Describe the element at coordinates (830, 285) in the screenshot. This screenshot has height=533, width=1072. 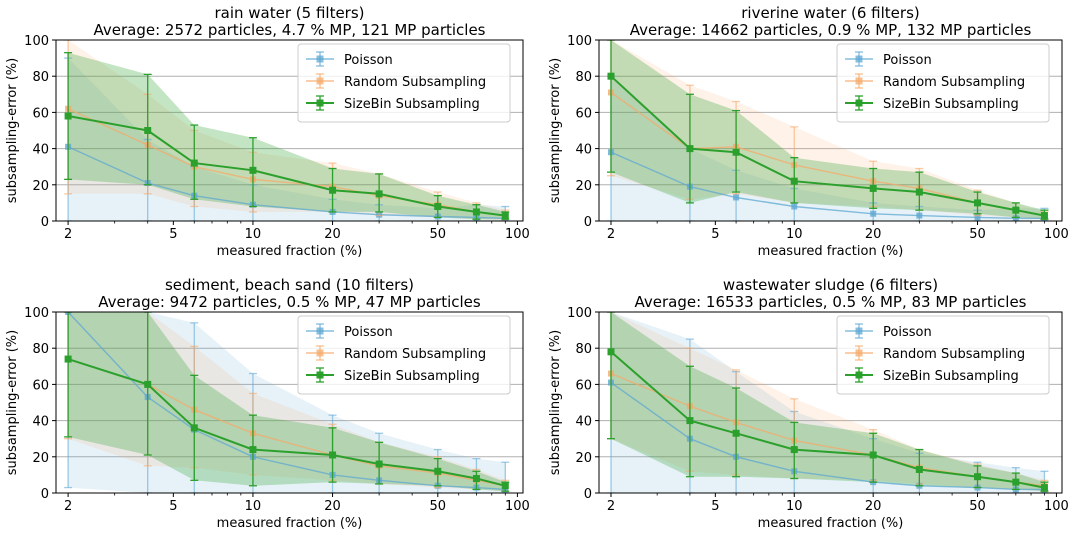
I see `chart-title: wastewater sludge (6 filters)` at that location.